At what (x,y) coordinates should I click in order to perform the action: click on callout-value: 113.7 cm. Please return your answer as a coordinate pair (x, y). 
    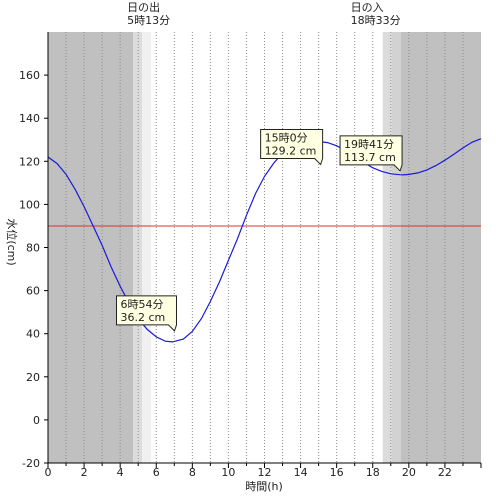
    Looking at the image, I should click on (370, 157).